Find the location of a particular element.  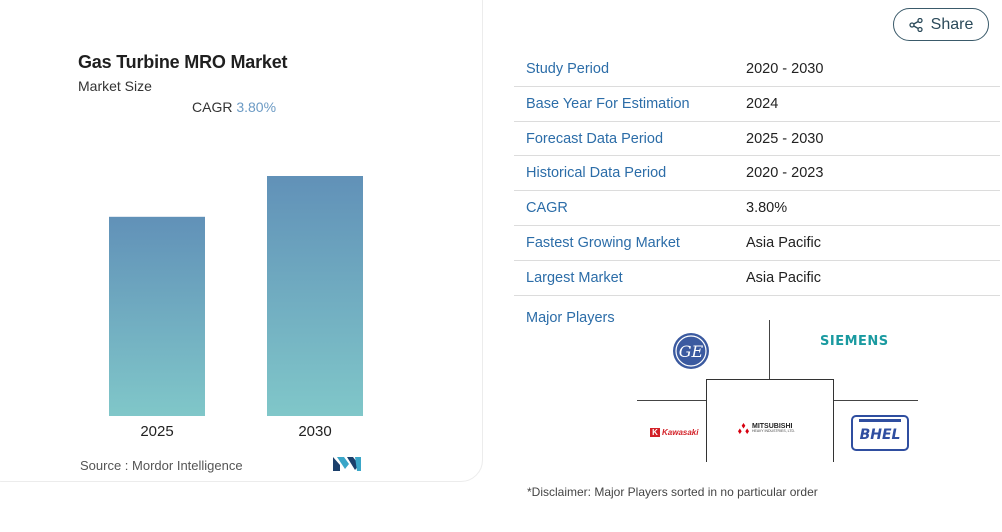

player-logo-kawasaki: K Kawasaki is located at coordinates (674, 432).